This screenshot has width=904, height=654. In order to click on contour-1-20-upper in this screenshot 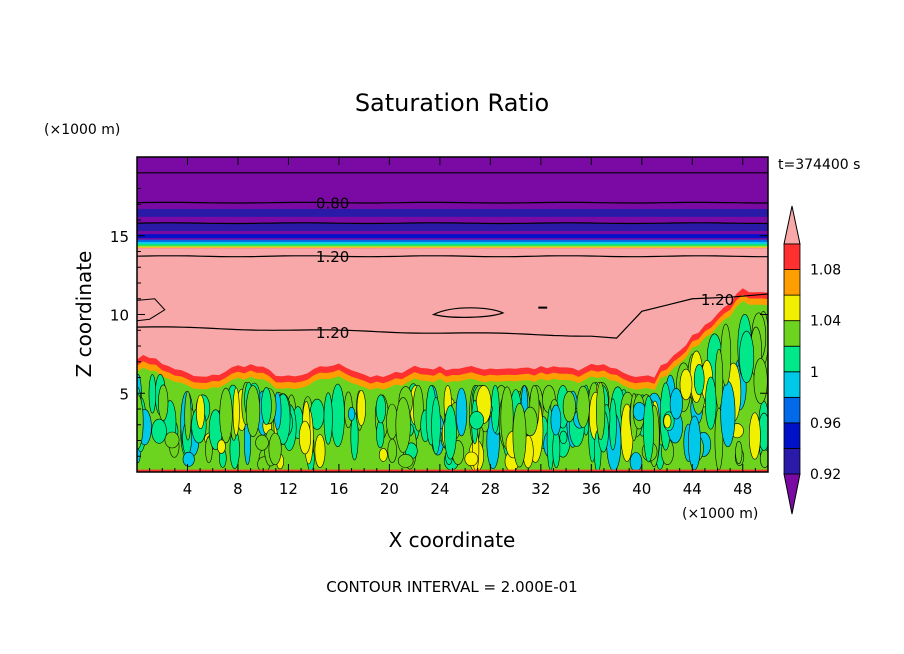, I will do `click(452, 256)`.